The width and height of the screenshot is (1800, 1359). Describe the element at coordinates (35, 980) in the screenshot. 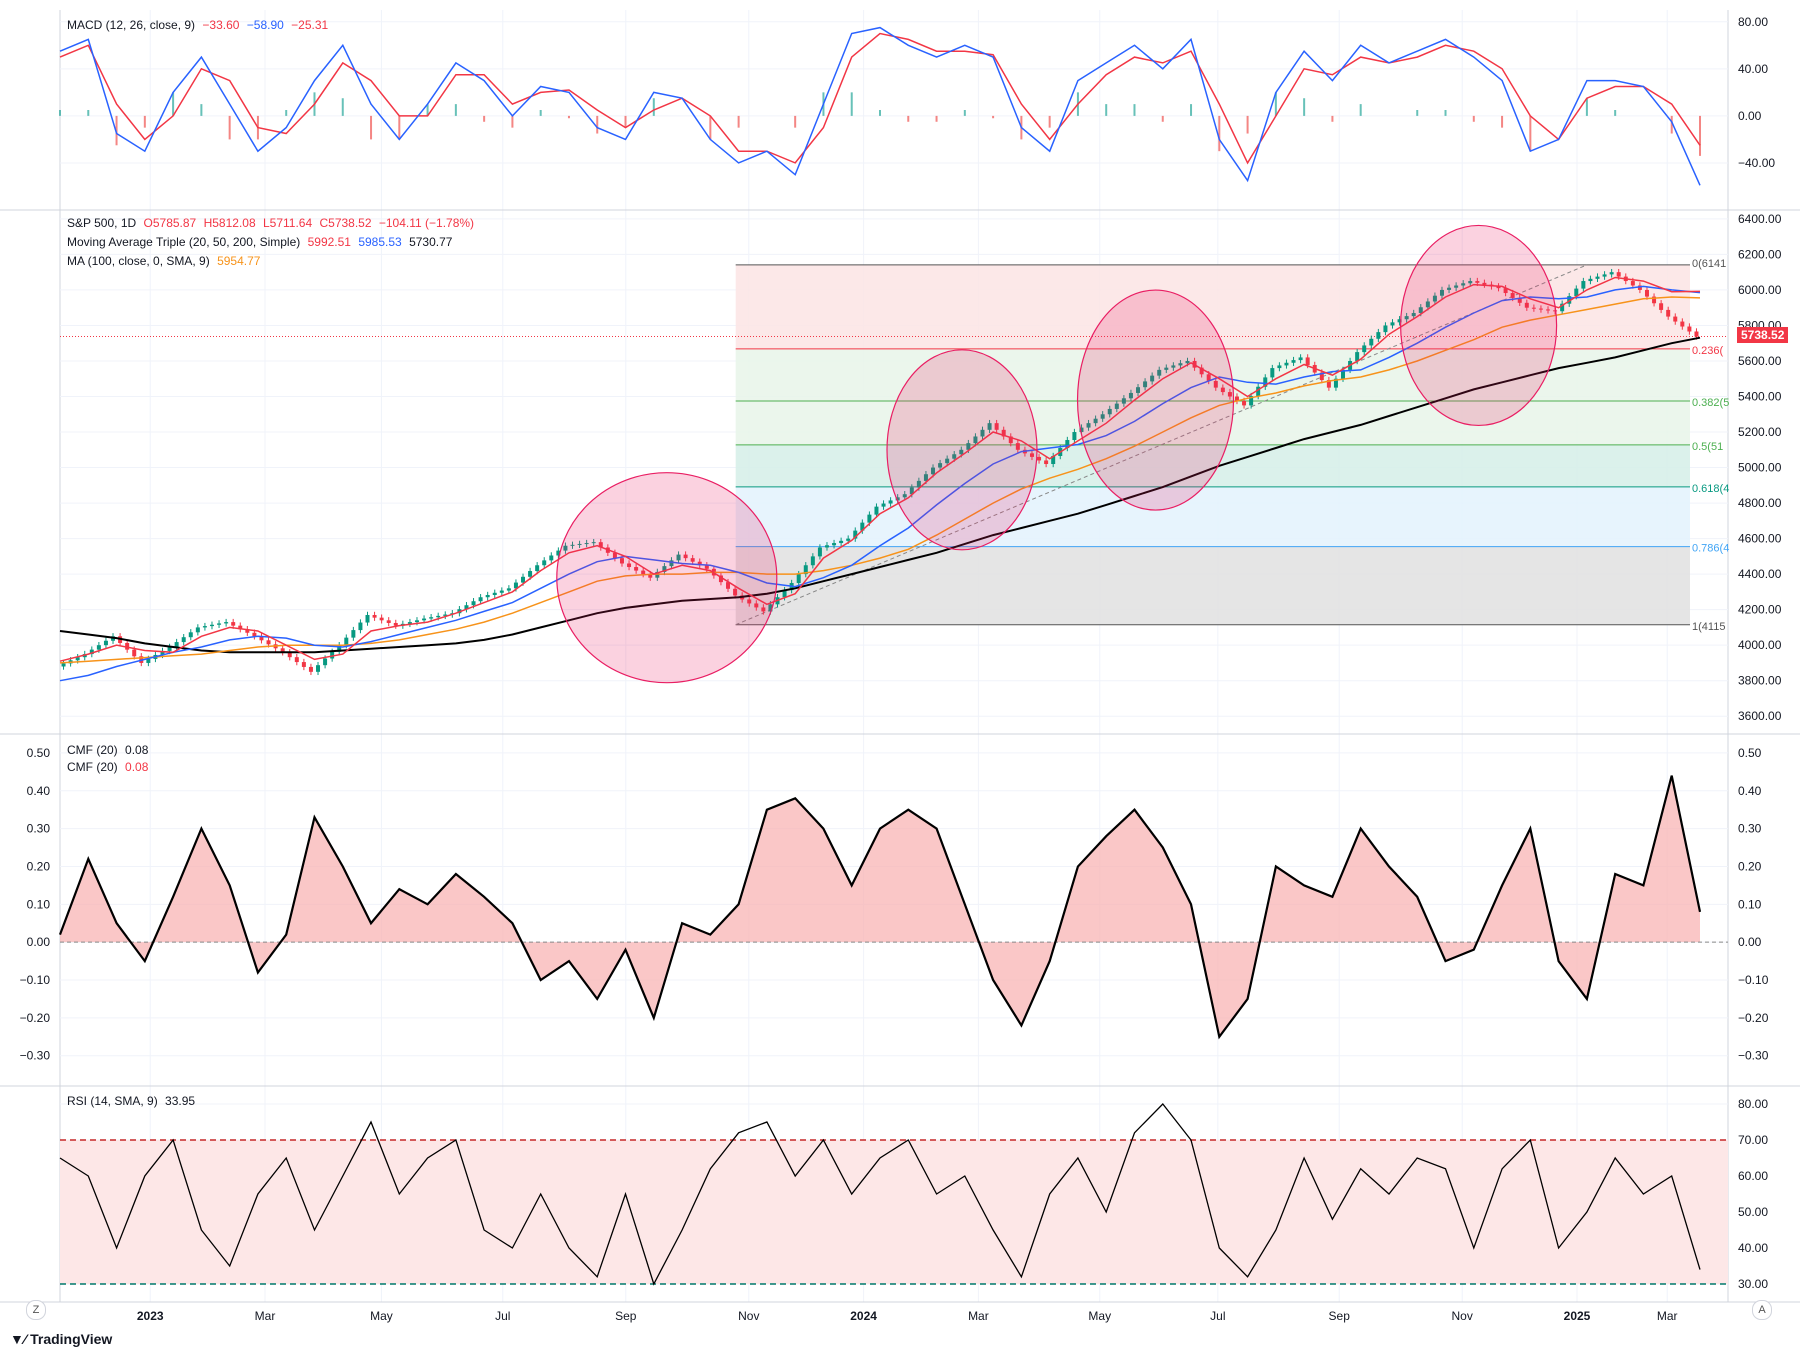

I see `cmf-axis-left-tick-label: −0.10` at that location.